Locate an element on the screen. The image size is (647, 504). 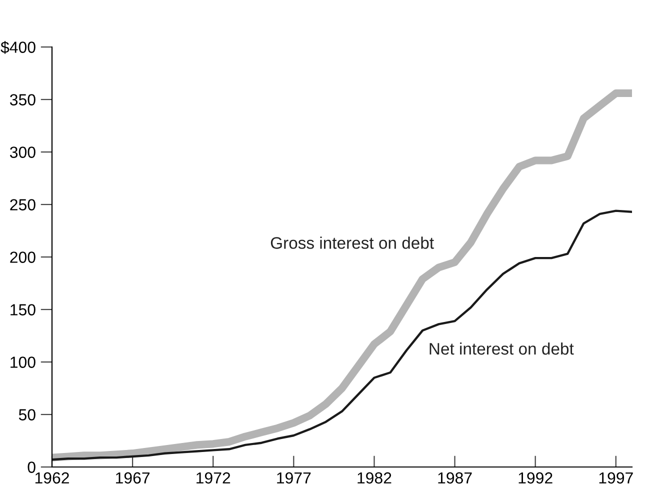
x-tick-label: 1962 is located at coordinates (52, 478).